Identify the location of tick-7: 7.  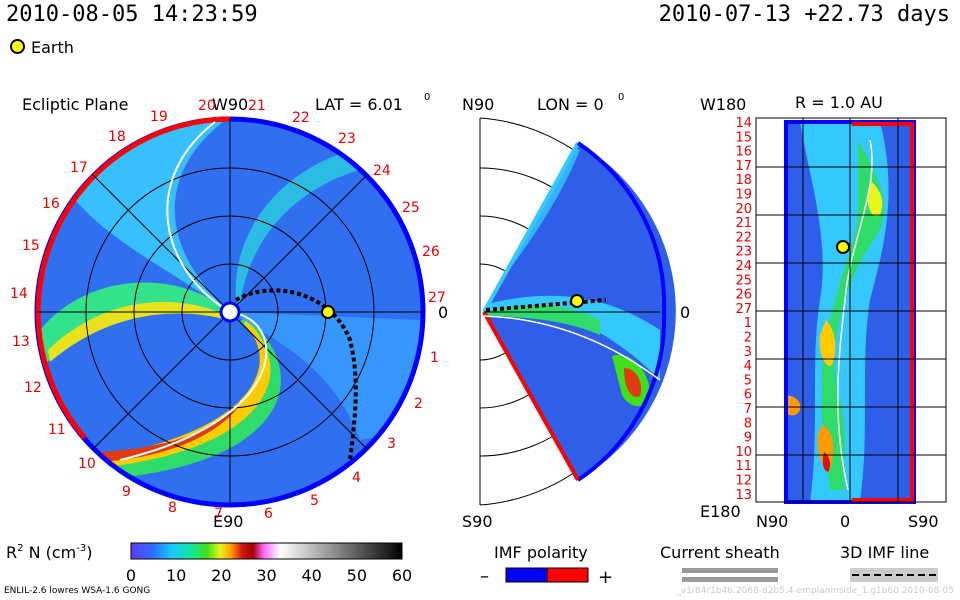
(218, 514).